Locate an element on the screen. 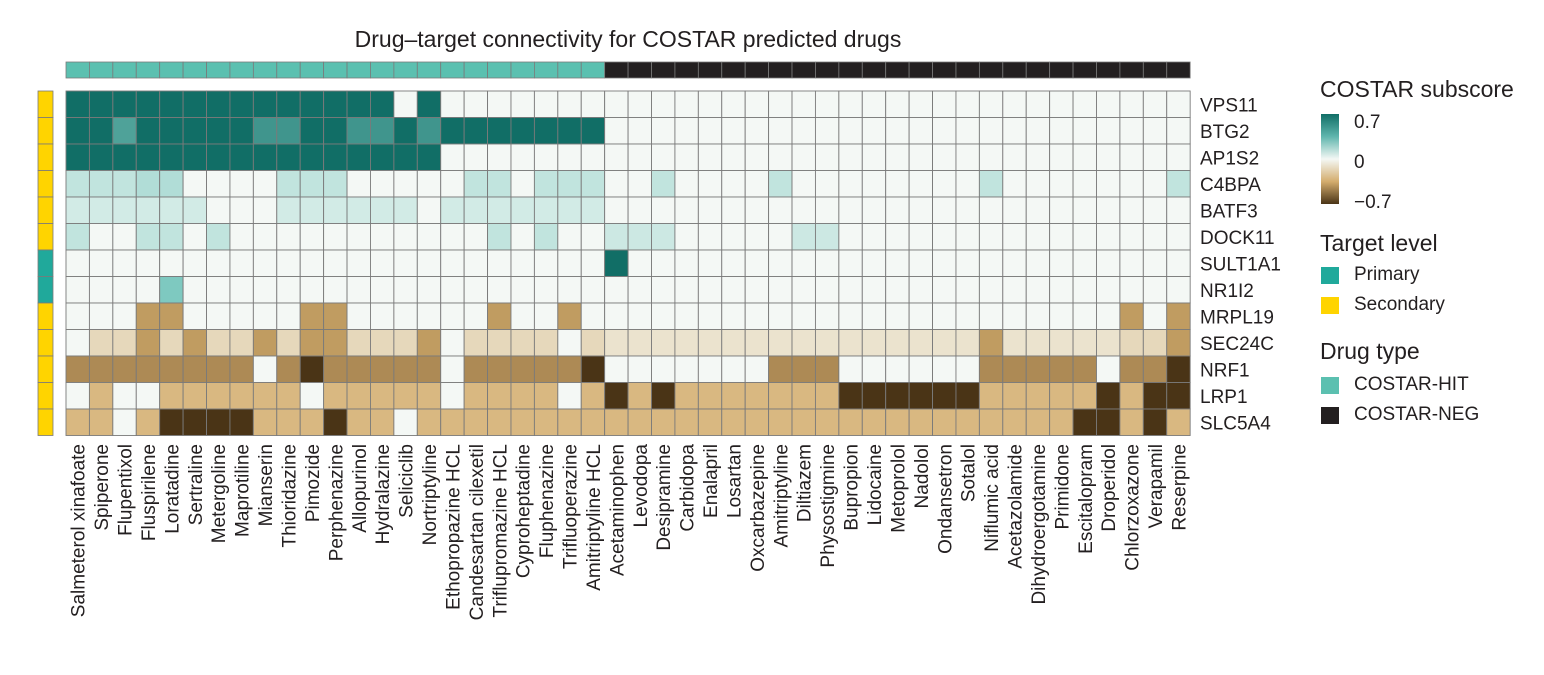 This screenshot has width=1544, height=675. heatmap-cell-dock11-ondansetron is located at coordinates (944, 237).